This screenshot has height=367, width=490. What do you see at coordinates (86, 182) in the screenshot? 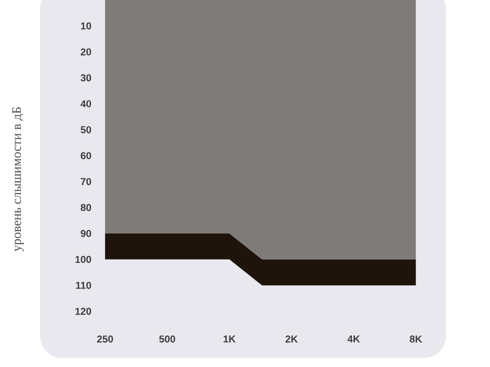
I see `y-tick-label: 70` at bounding box center [86, 182].